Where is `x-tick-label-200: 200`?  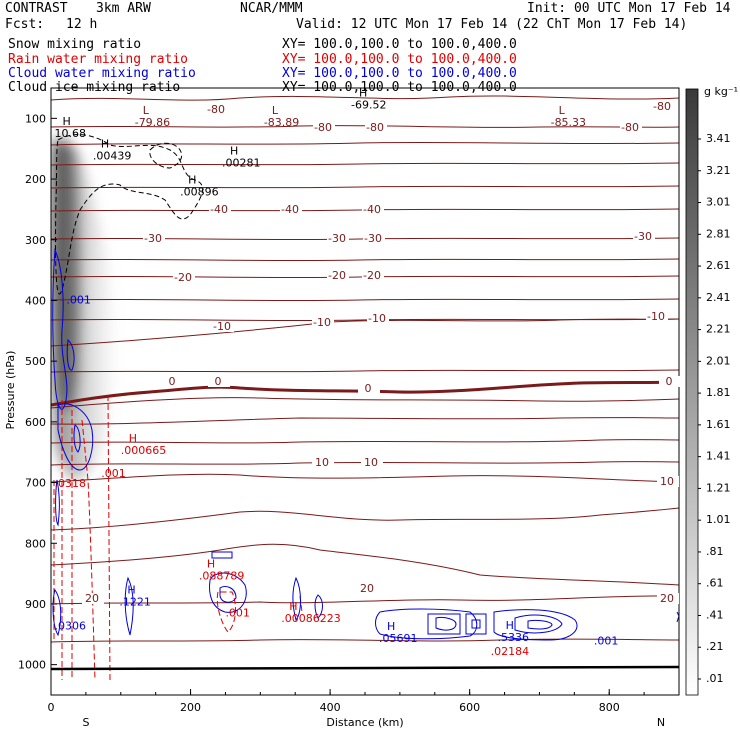 x-tick-label-200: 200 is located at coordinates (190, 707).